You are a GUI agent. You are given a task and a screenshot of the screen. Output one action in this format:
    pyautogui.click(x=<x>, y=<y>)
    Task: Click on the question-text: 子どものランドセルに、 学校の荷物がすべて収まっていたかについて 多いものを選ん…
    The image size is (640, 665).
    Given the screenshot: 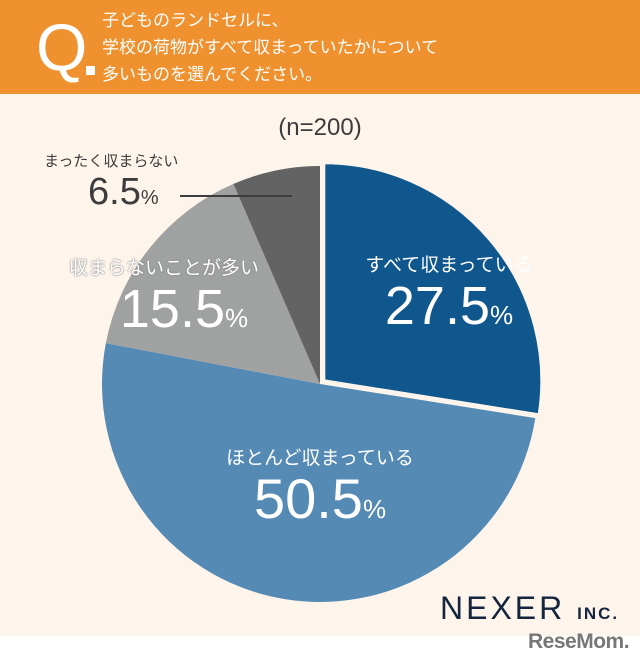 What is the action you would take?
    pyautogui.click(x=270, y=48)
    